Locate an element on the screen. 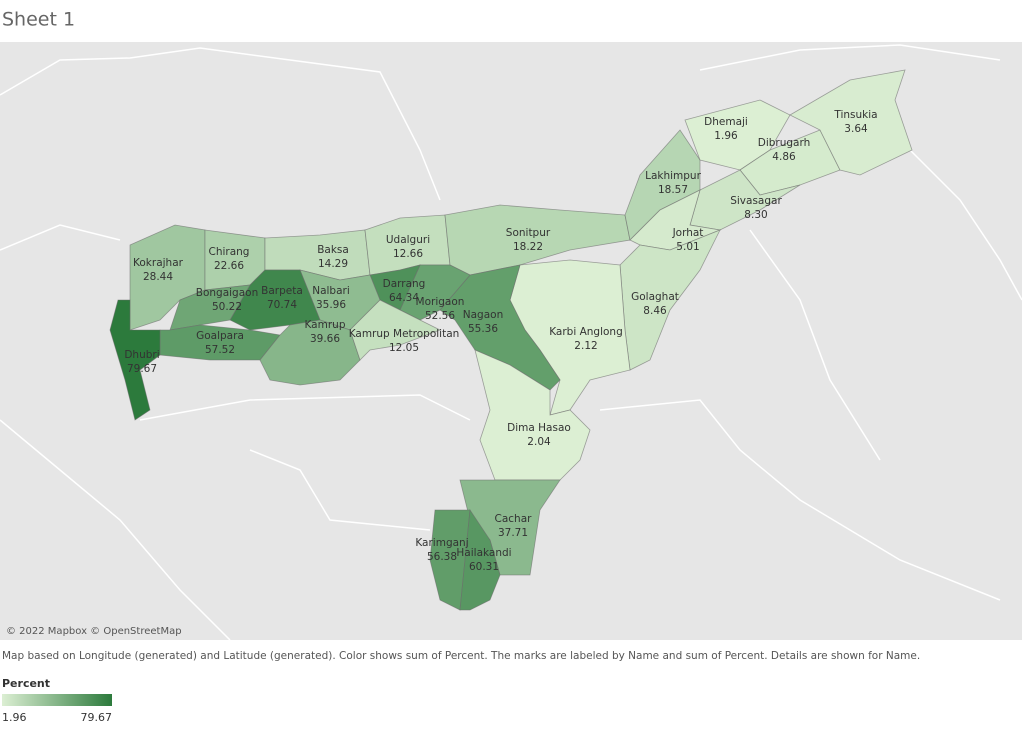 This screenshot has height=732, width=1024. district-value: 2.12 is located at coordinates (585, 346).